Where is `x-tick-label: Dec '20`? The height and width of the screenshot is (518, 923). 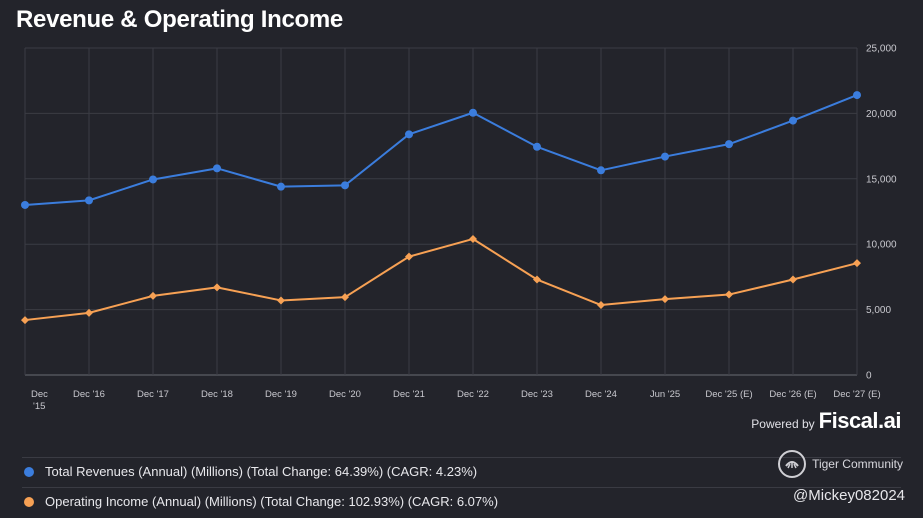
x-tick-label: Dec '20 is located at coordinates (345, 394).